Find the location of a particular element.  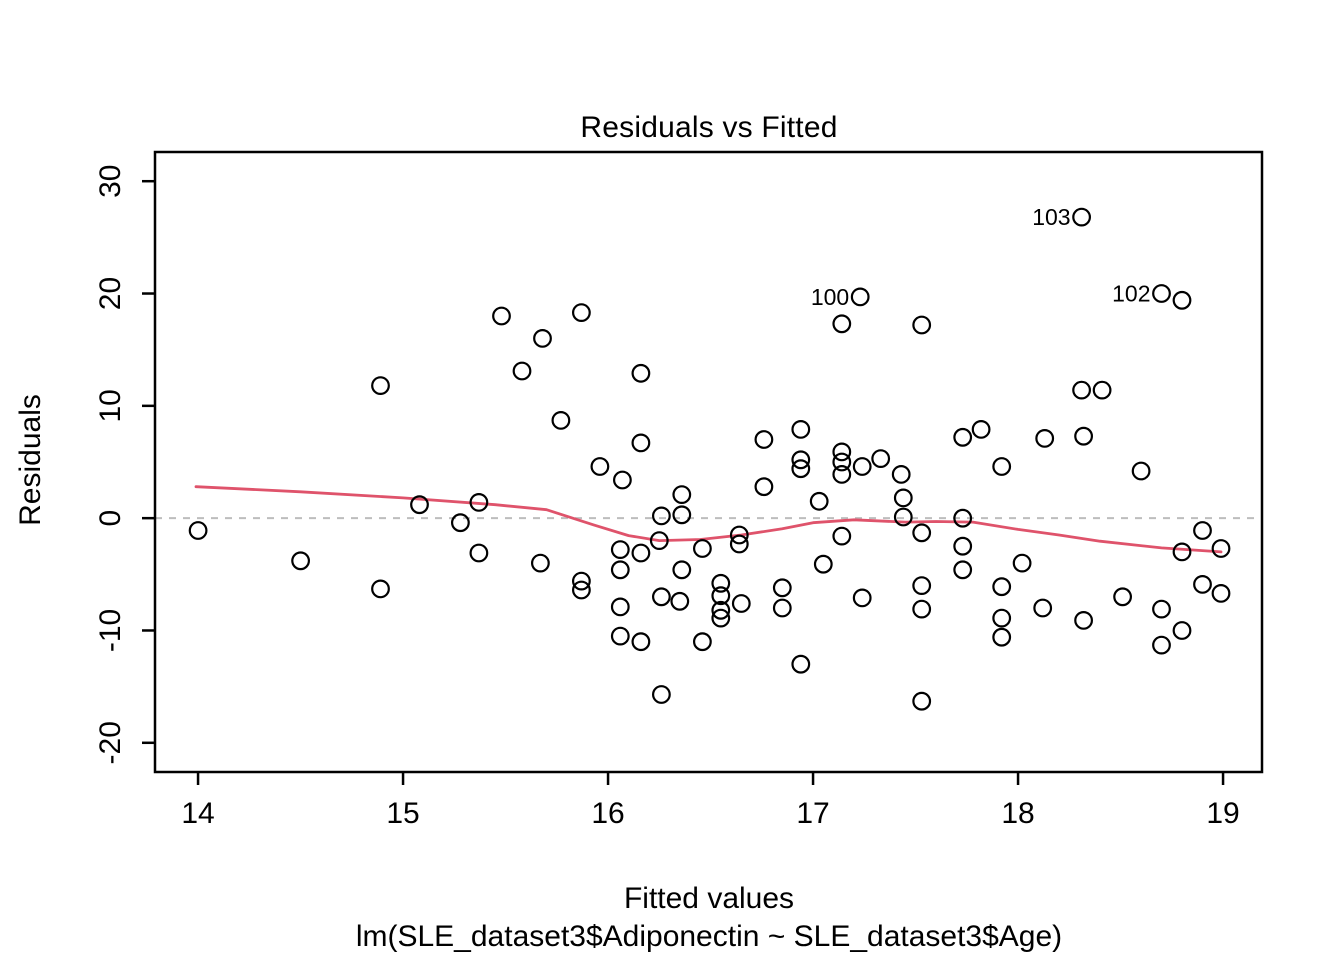

y-tick-label: 20 is located at coordinates (110, 293).